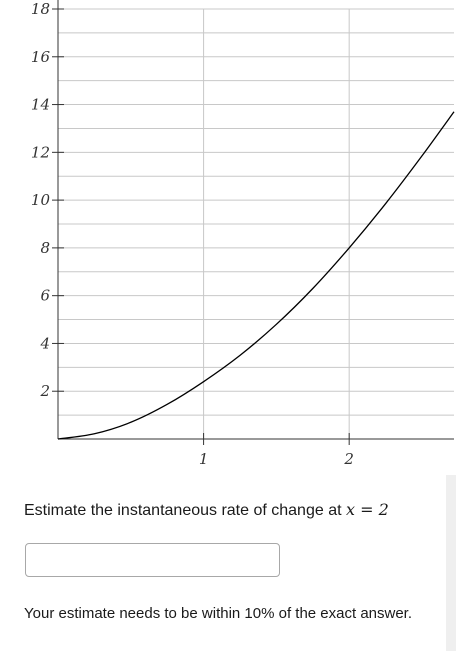  I want to click on scrollbar-track, so click(451, 563).